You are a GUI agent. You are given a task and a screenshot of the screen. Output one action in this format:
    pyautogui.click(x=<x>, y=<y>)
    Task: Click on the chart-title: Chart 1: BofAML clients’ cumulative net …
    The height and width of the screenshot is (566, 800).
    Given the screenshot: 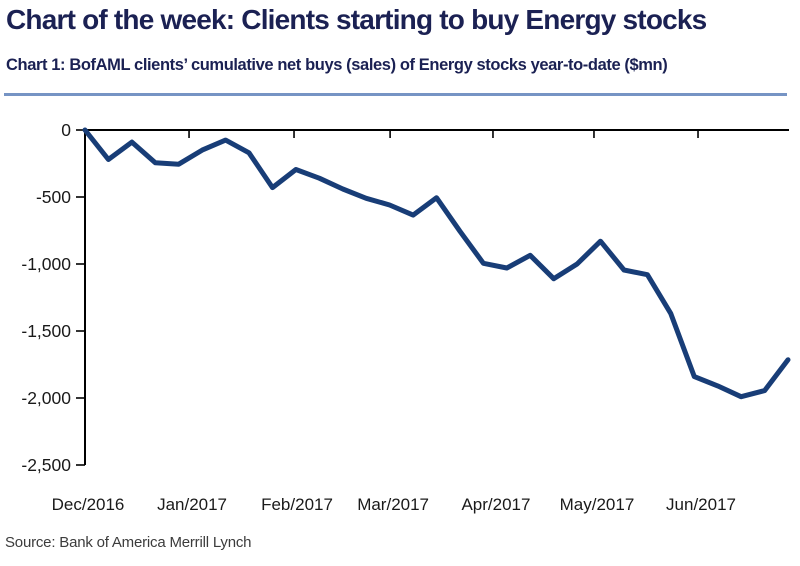 What is the action you would take?
    pyautogui.click(x=337, y=65)
    